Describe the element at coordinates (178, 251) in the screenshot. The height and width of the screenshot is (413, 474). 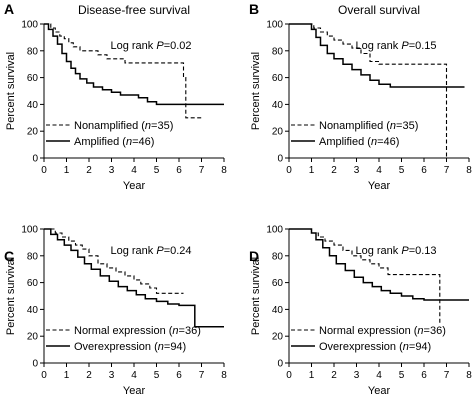
I see `log-rank-value: =0.24` at that location.